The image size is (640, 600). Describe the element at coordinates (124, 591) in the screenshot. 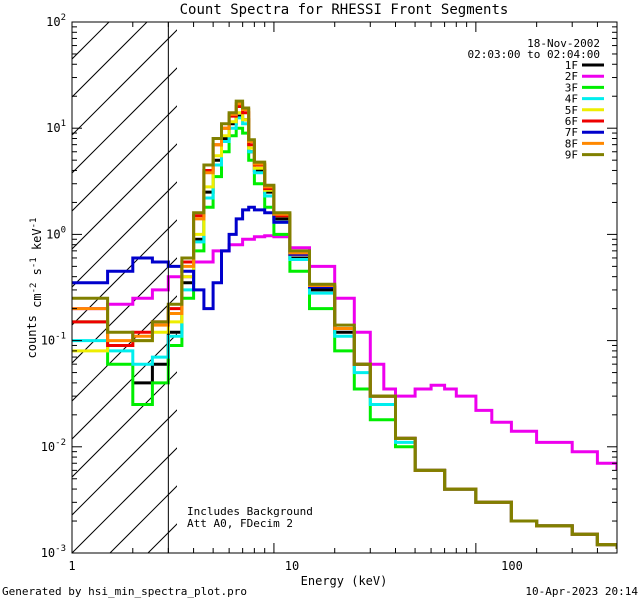

I see `footer-generated-by: Generated by hsi_min_spectra_plot.pro` at that location.